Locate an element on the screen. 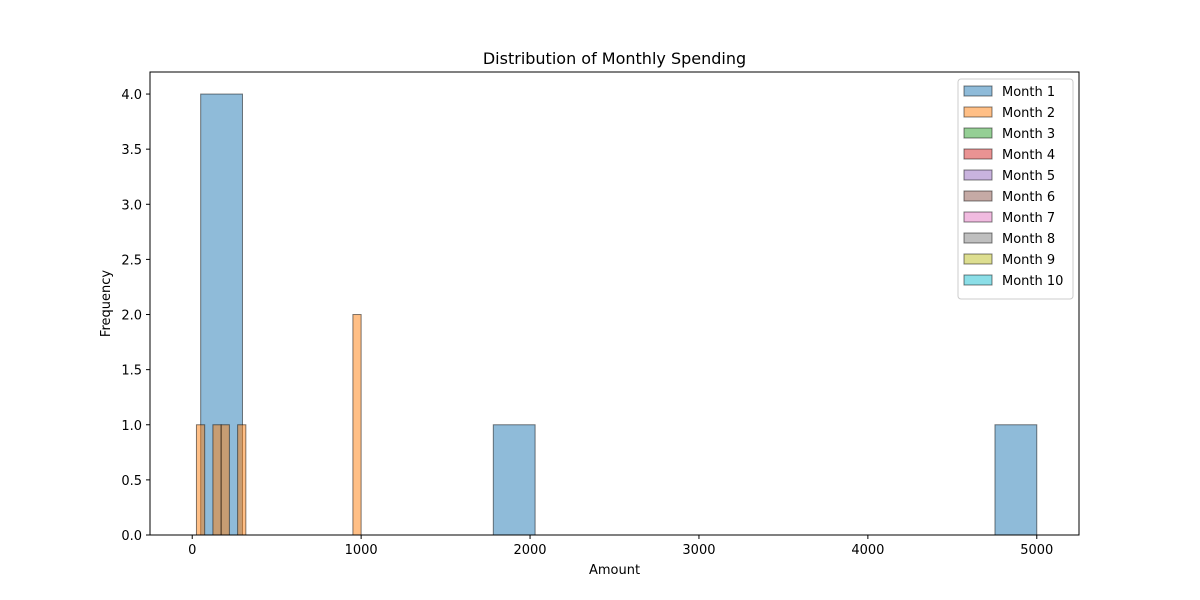 This screenshot has height=600, width=1200. legend-label: Month 1 is located at coordinates (1028, 92).